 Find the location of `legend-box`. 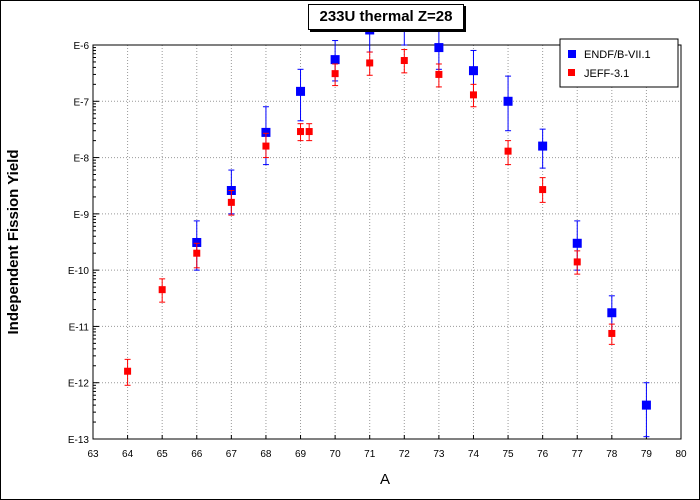

legend-box is located at coordinates (619, 63).